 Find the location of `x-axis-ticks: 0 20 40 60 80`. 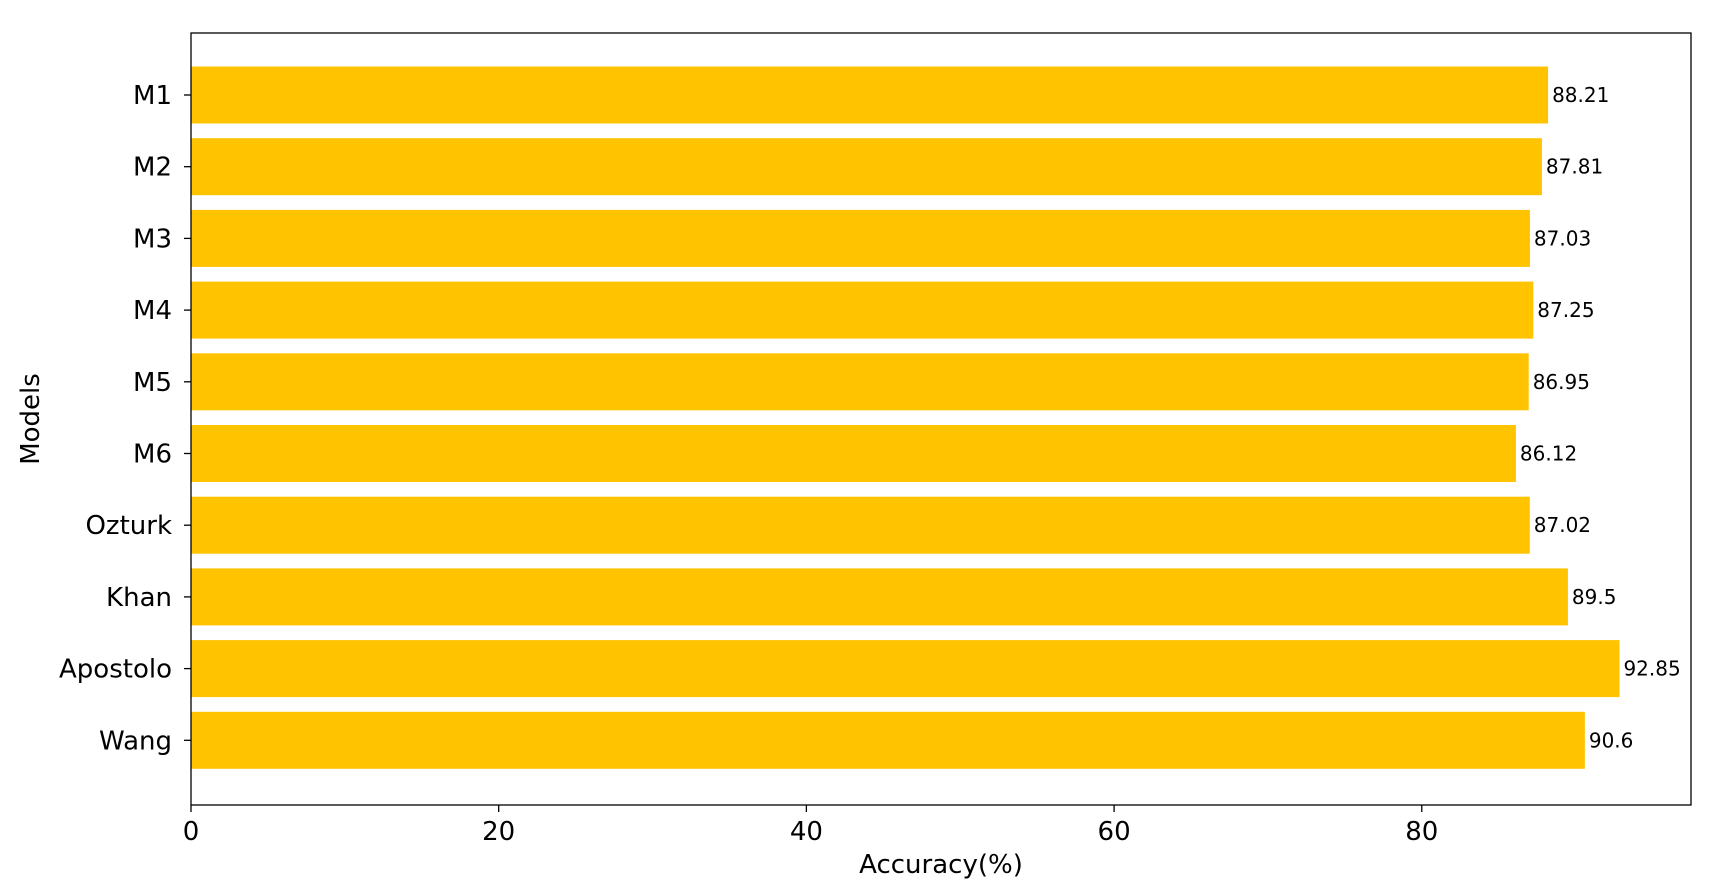

x-axis-ticks: 0 20 40 60 80 is located at coordinates (810, 826).